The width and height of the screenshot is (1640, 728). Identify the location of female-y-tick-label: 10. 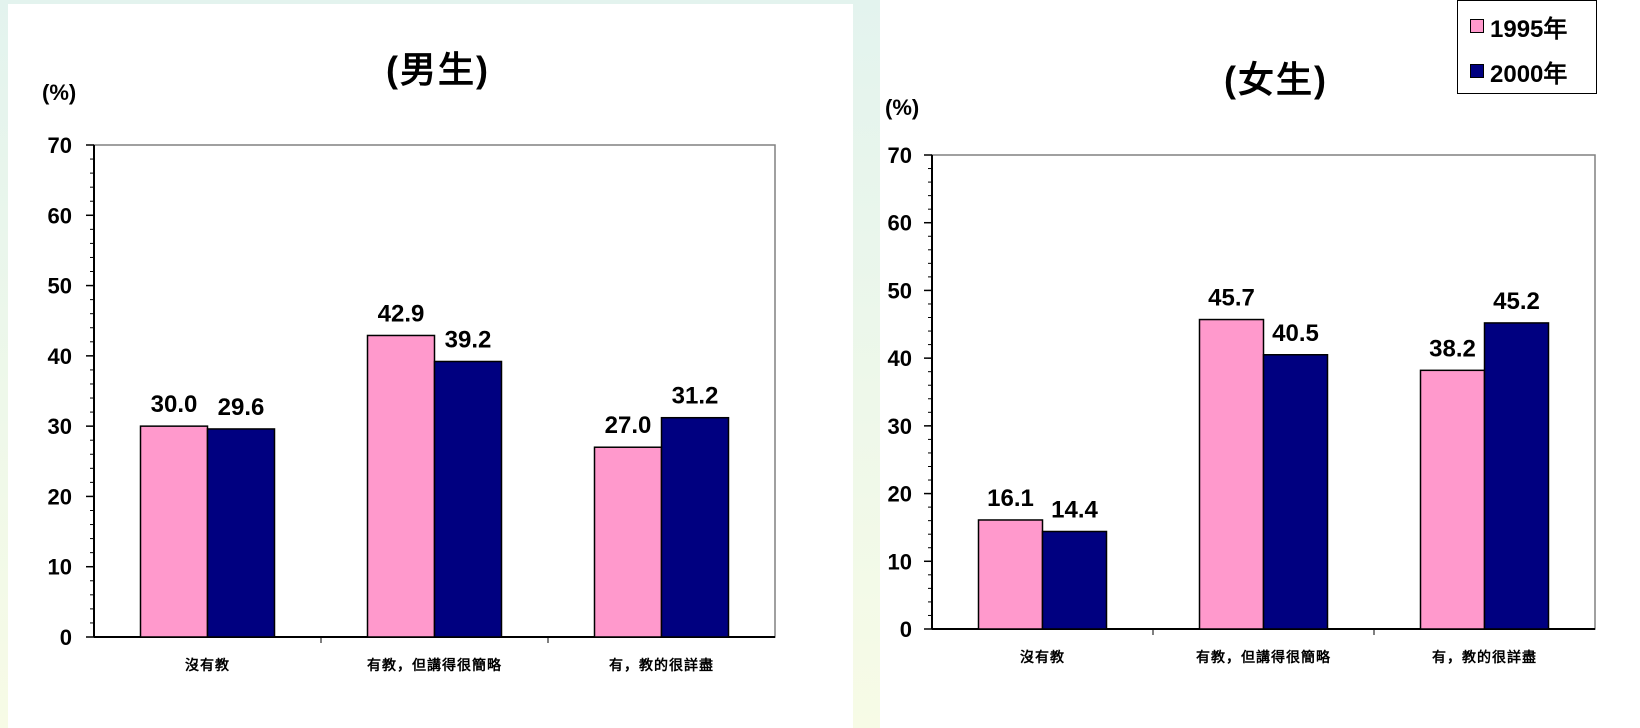
(900, 561).